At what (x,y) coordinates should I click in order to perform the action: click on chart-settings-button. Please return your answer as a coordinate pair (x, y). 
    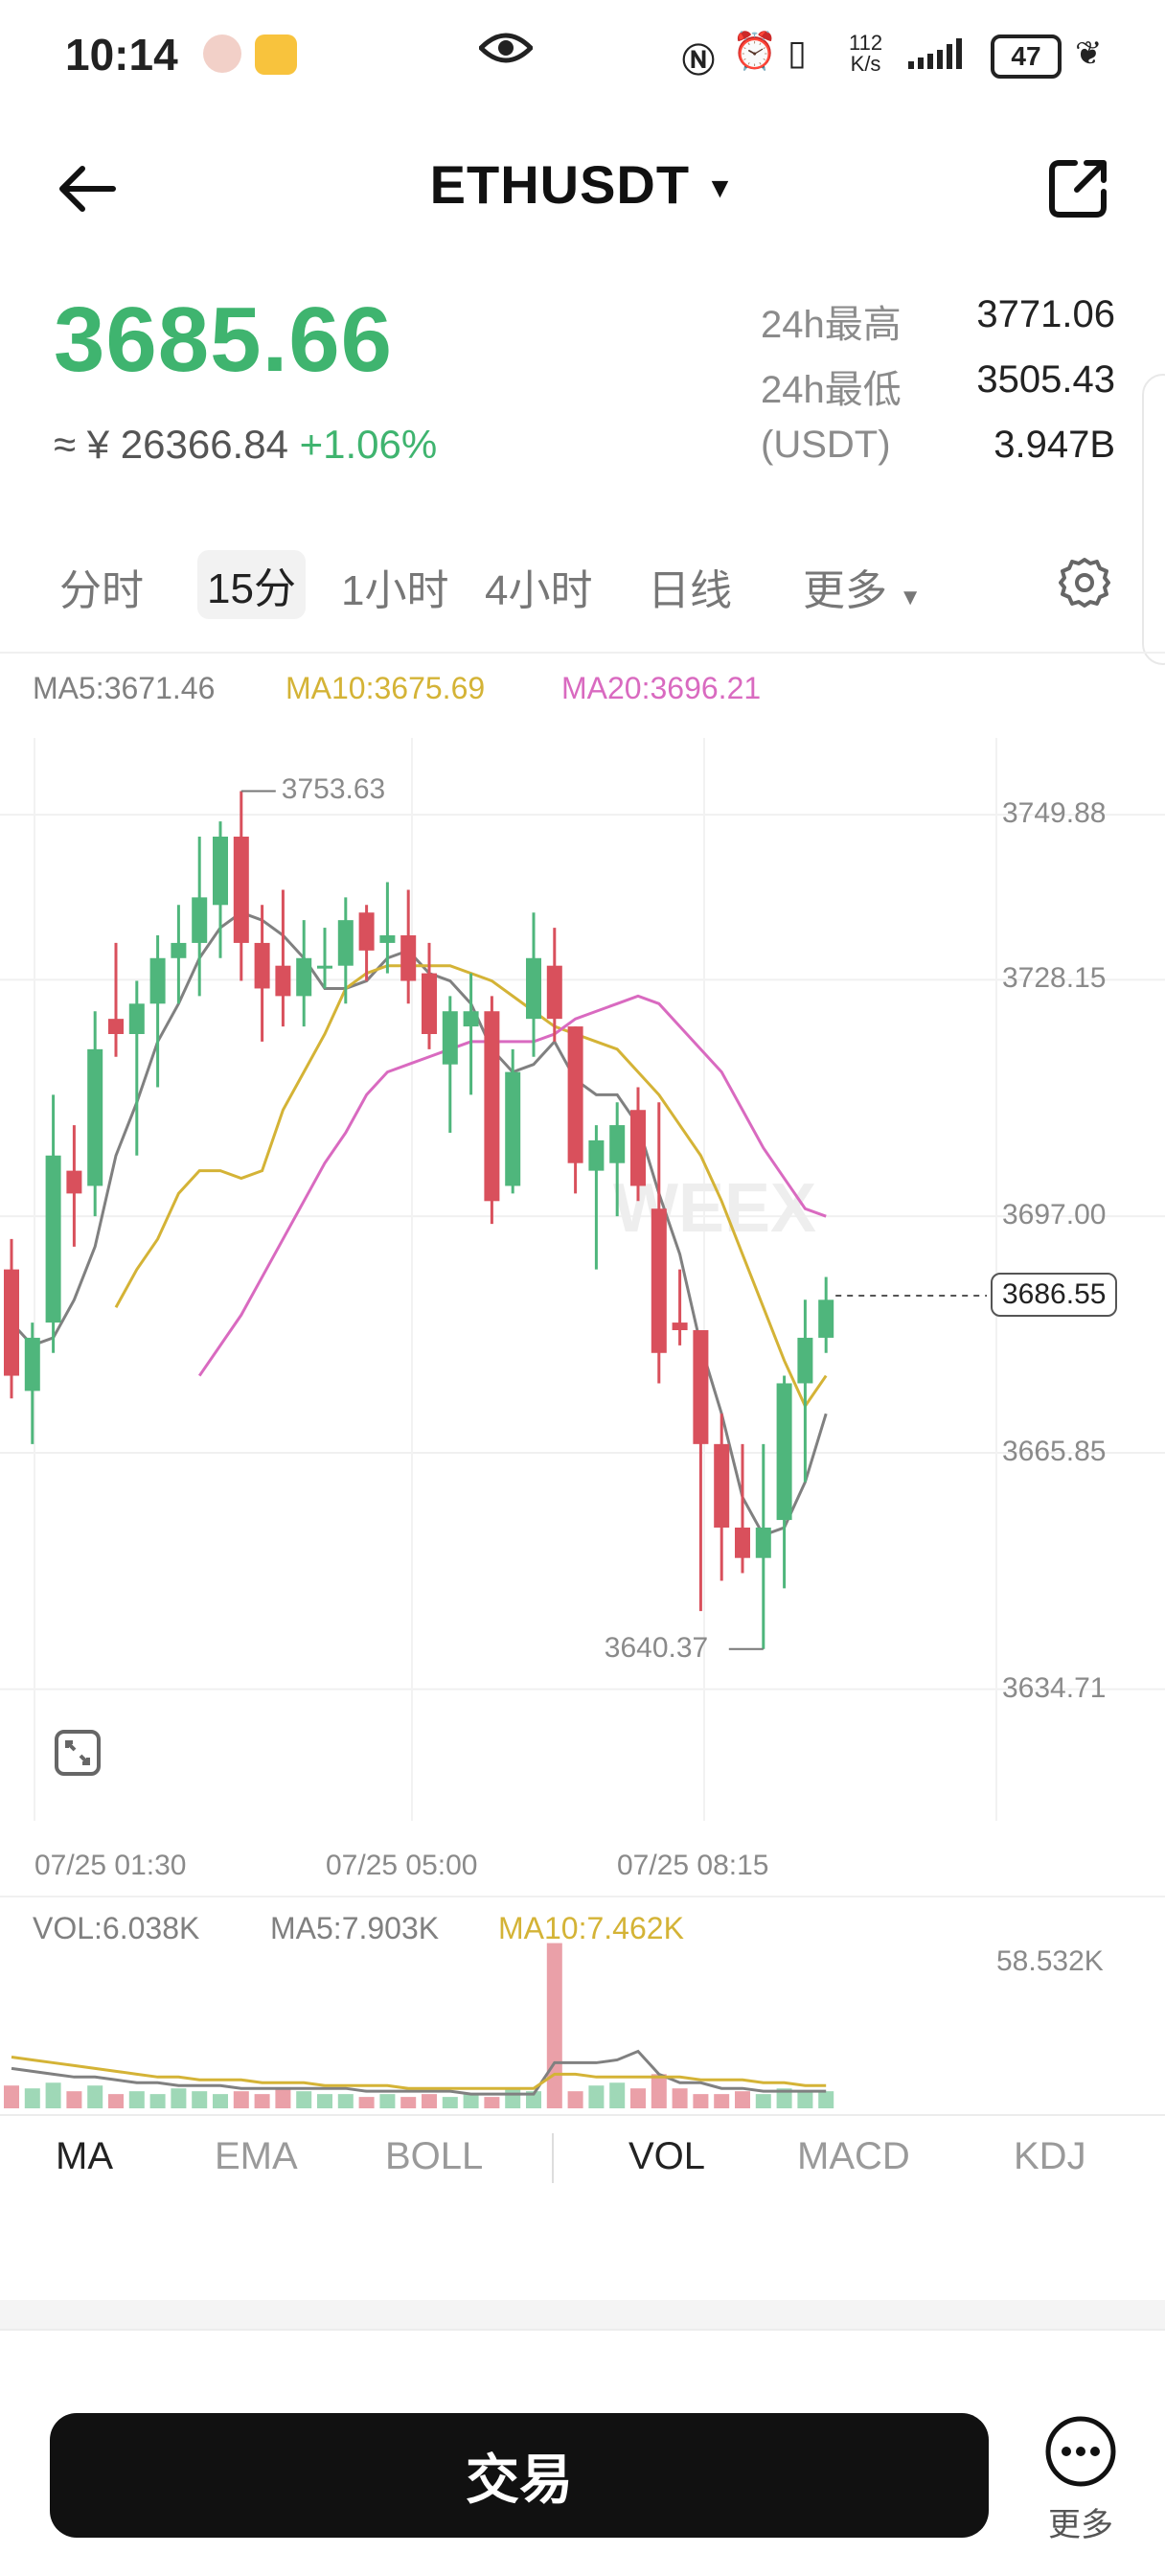
    Looking at the image, I should click on (1084, 582).